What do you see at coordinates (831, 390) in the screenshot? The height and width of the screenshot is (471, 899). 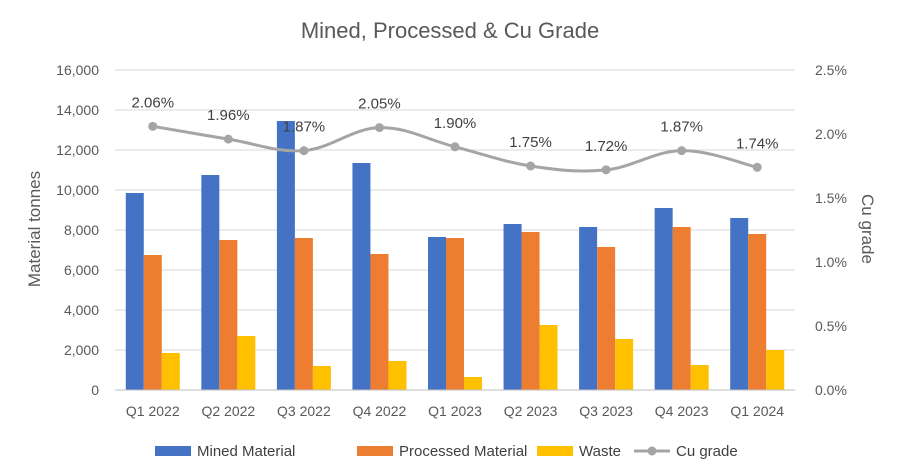 I see `y2-tick-label: 0.0%` at bounding box center [831, 390].